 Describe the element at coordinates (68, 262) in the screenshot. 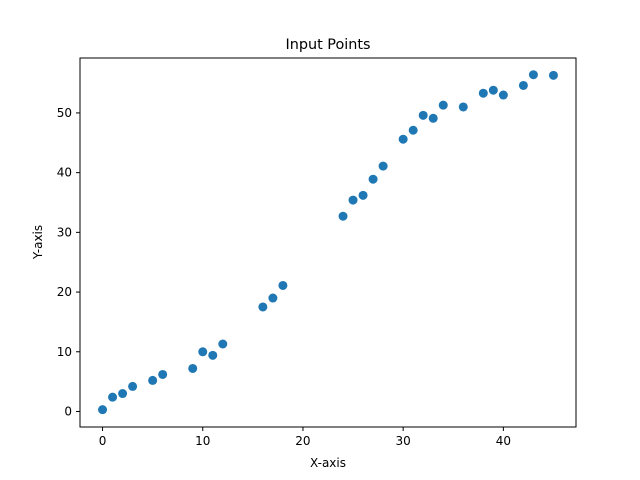

I see `y-ticks: 0 10 20 30 40 50` at that location.